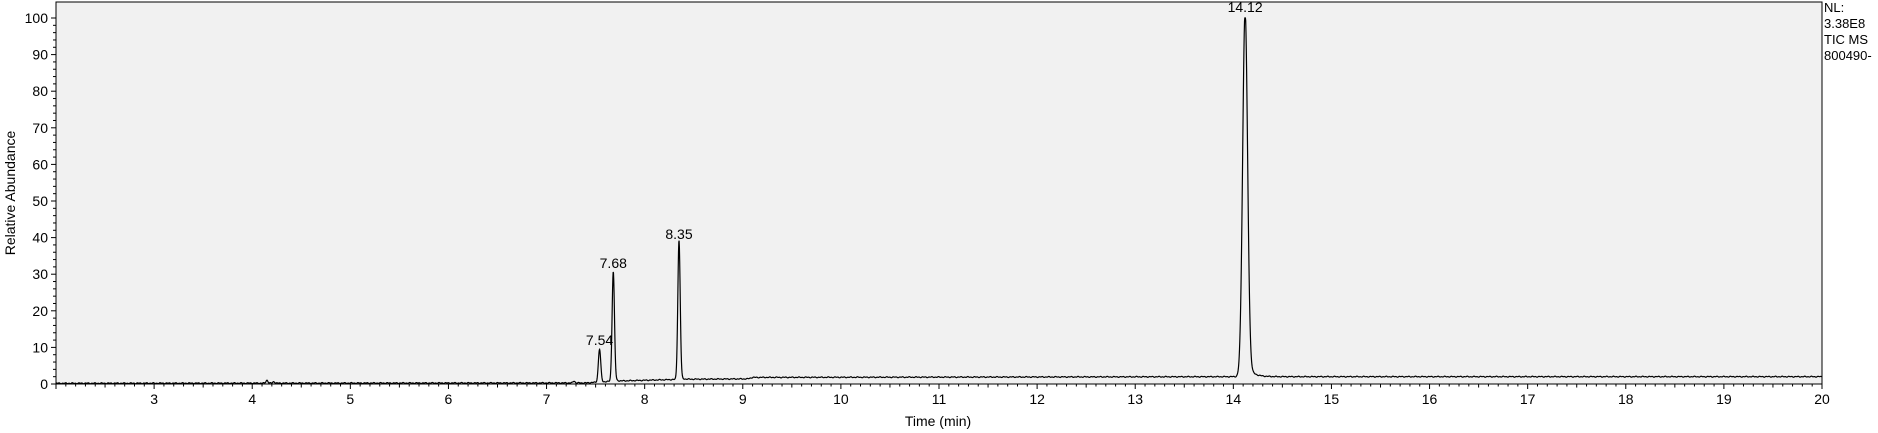 This screenshot has height=433, width=1878. What do you see at coordinates (350, 399) in the screenshot?
I see `x-tick-label: 5` at bounding box center [350, 399].